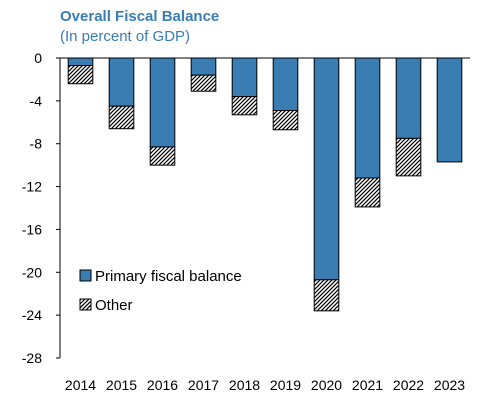  I want to click on y-tick-label: -24, so click(32, 315).